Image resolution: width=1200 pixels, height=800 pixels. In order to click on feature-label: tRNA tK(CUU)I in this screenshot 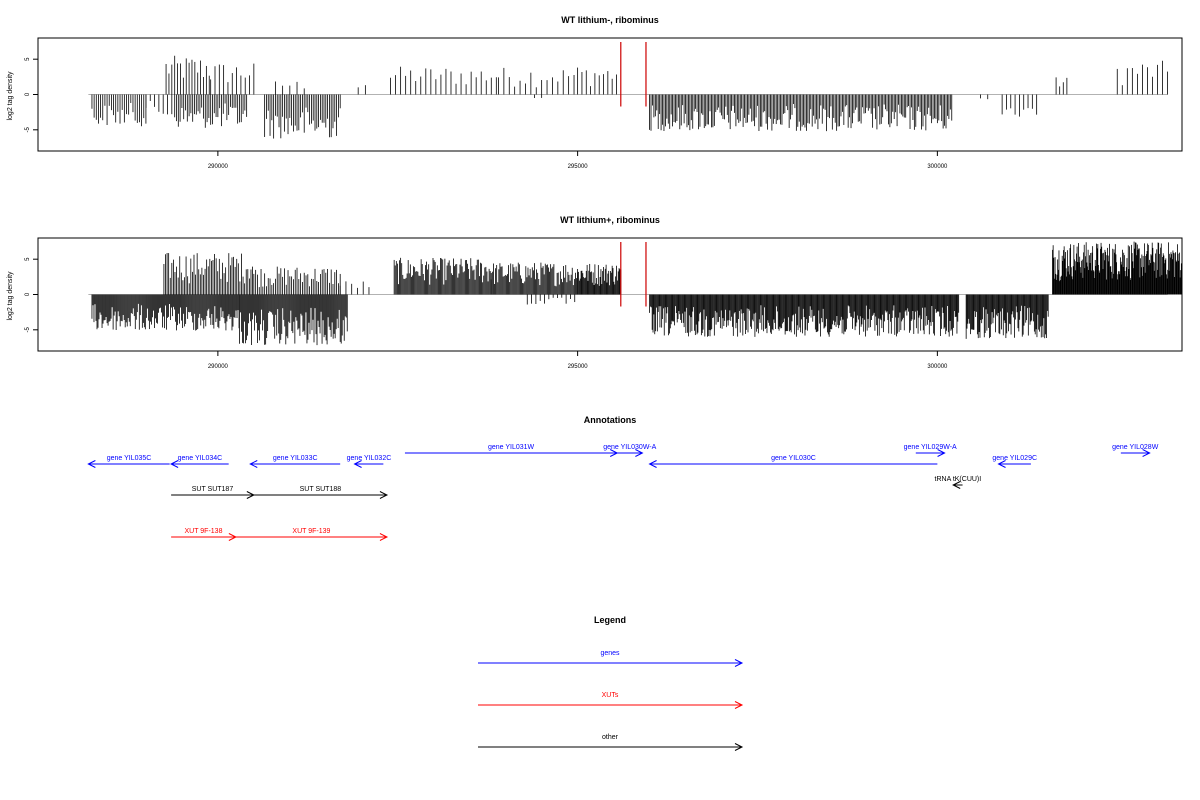, I will do `click(958, 479)`.